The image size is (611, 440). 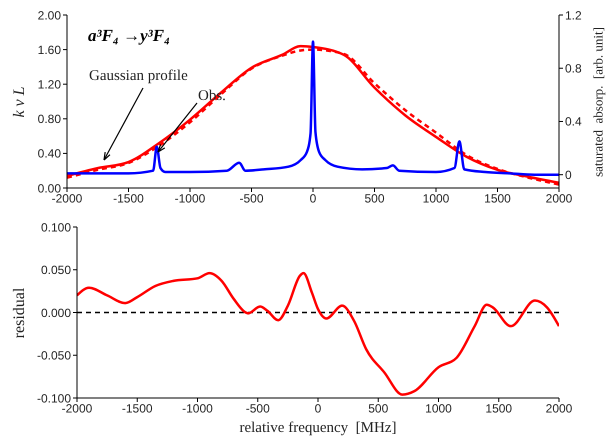 I want to click on y2-tick-label: 0.8, so click(x=573, y=68).